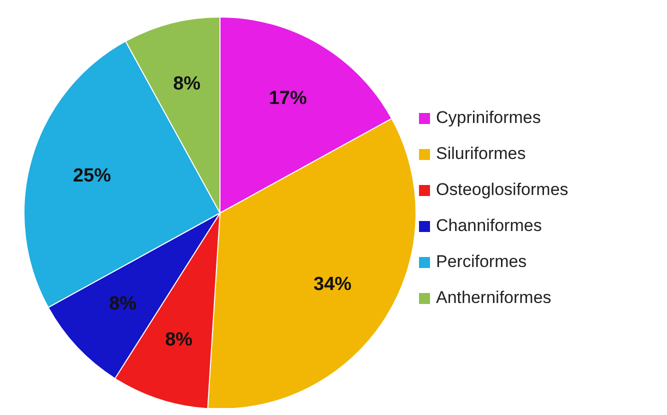 Image resolution: width=667 pixels, height=415 pixels. I want to click on legend-label: Osteoglosiformes, so click(502, 190).